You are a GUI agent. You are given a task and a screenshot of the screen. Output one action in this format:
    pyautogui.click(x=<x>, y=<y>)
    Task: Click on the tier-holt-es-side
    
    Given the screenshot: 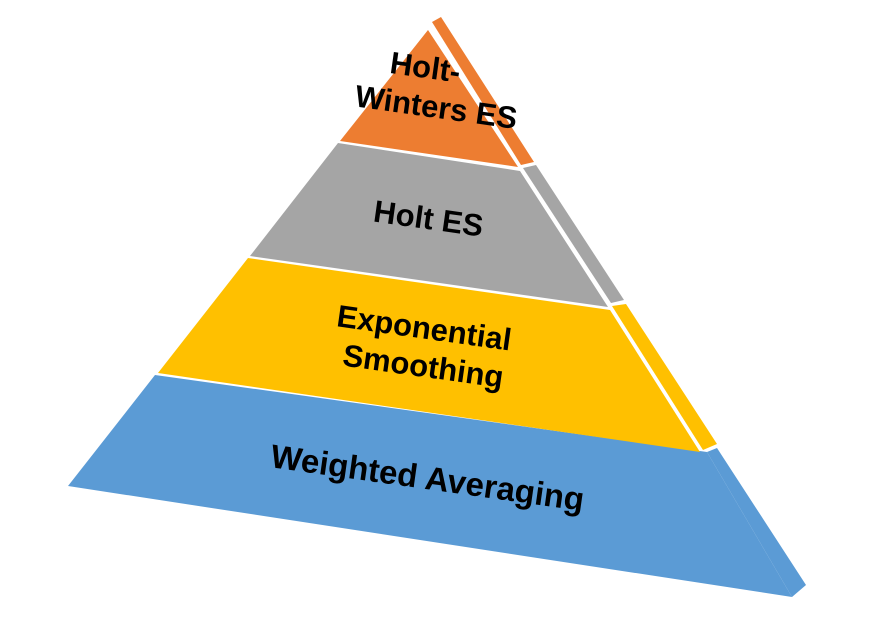 What is the action you would take?
    pyautogui.click(x=573, y=234)
    